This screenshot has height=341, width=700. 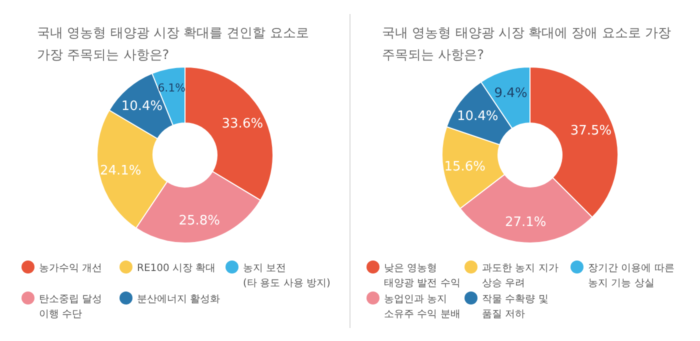 What do you see at coordinates (199, 220) in the screenshot?
I see `data-label: 25.8%` at bounding box center [199, 220].